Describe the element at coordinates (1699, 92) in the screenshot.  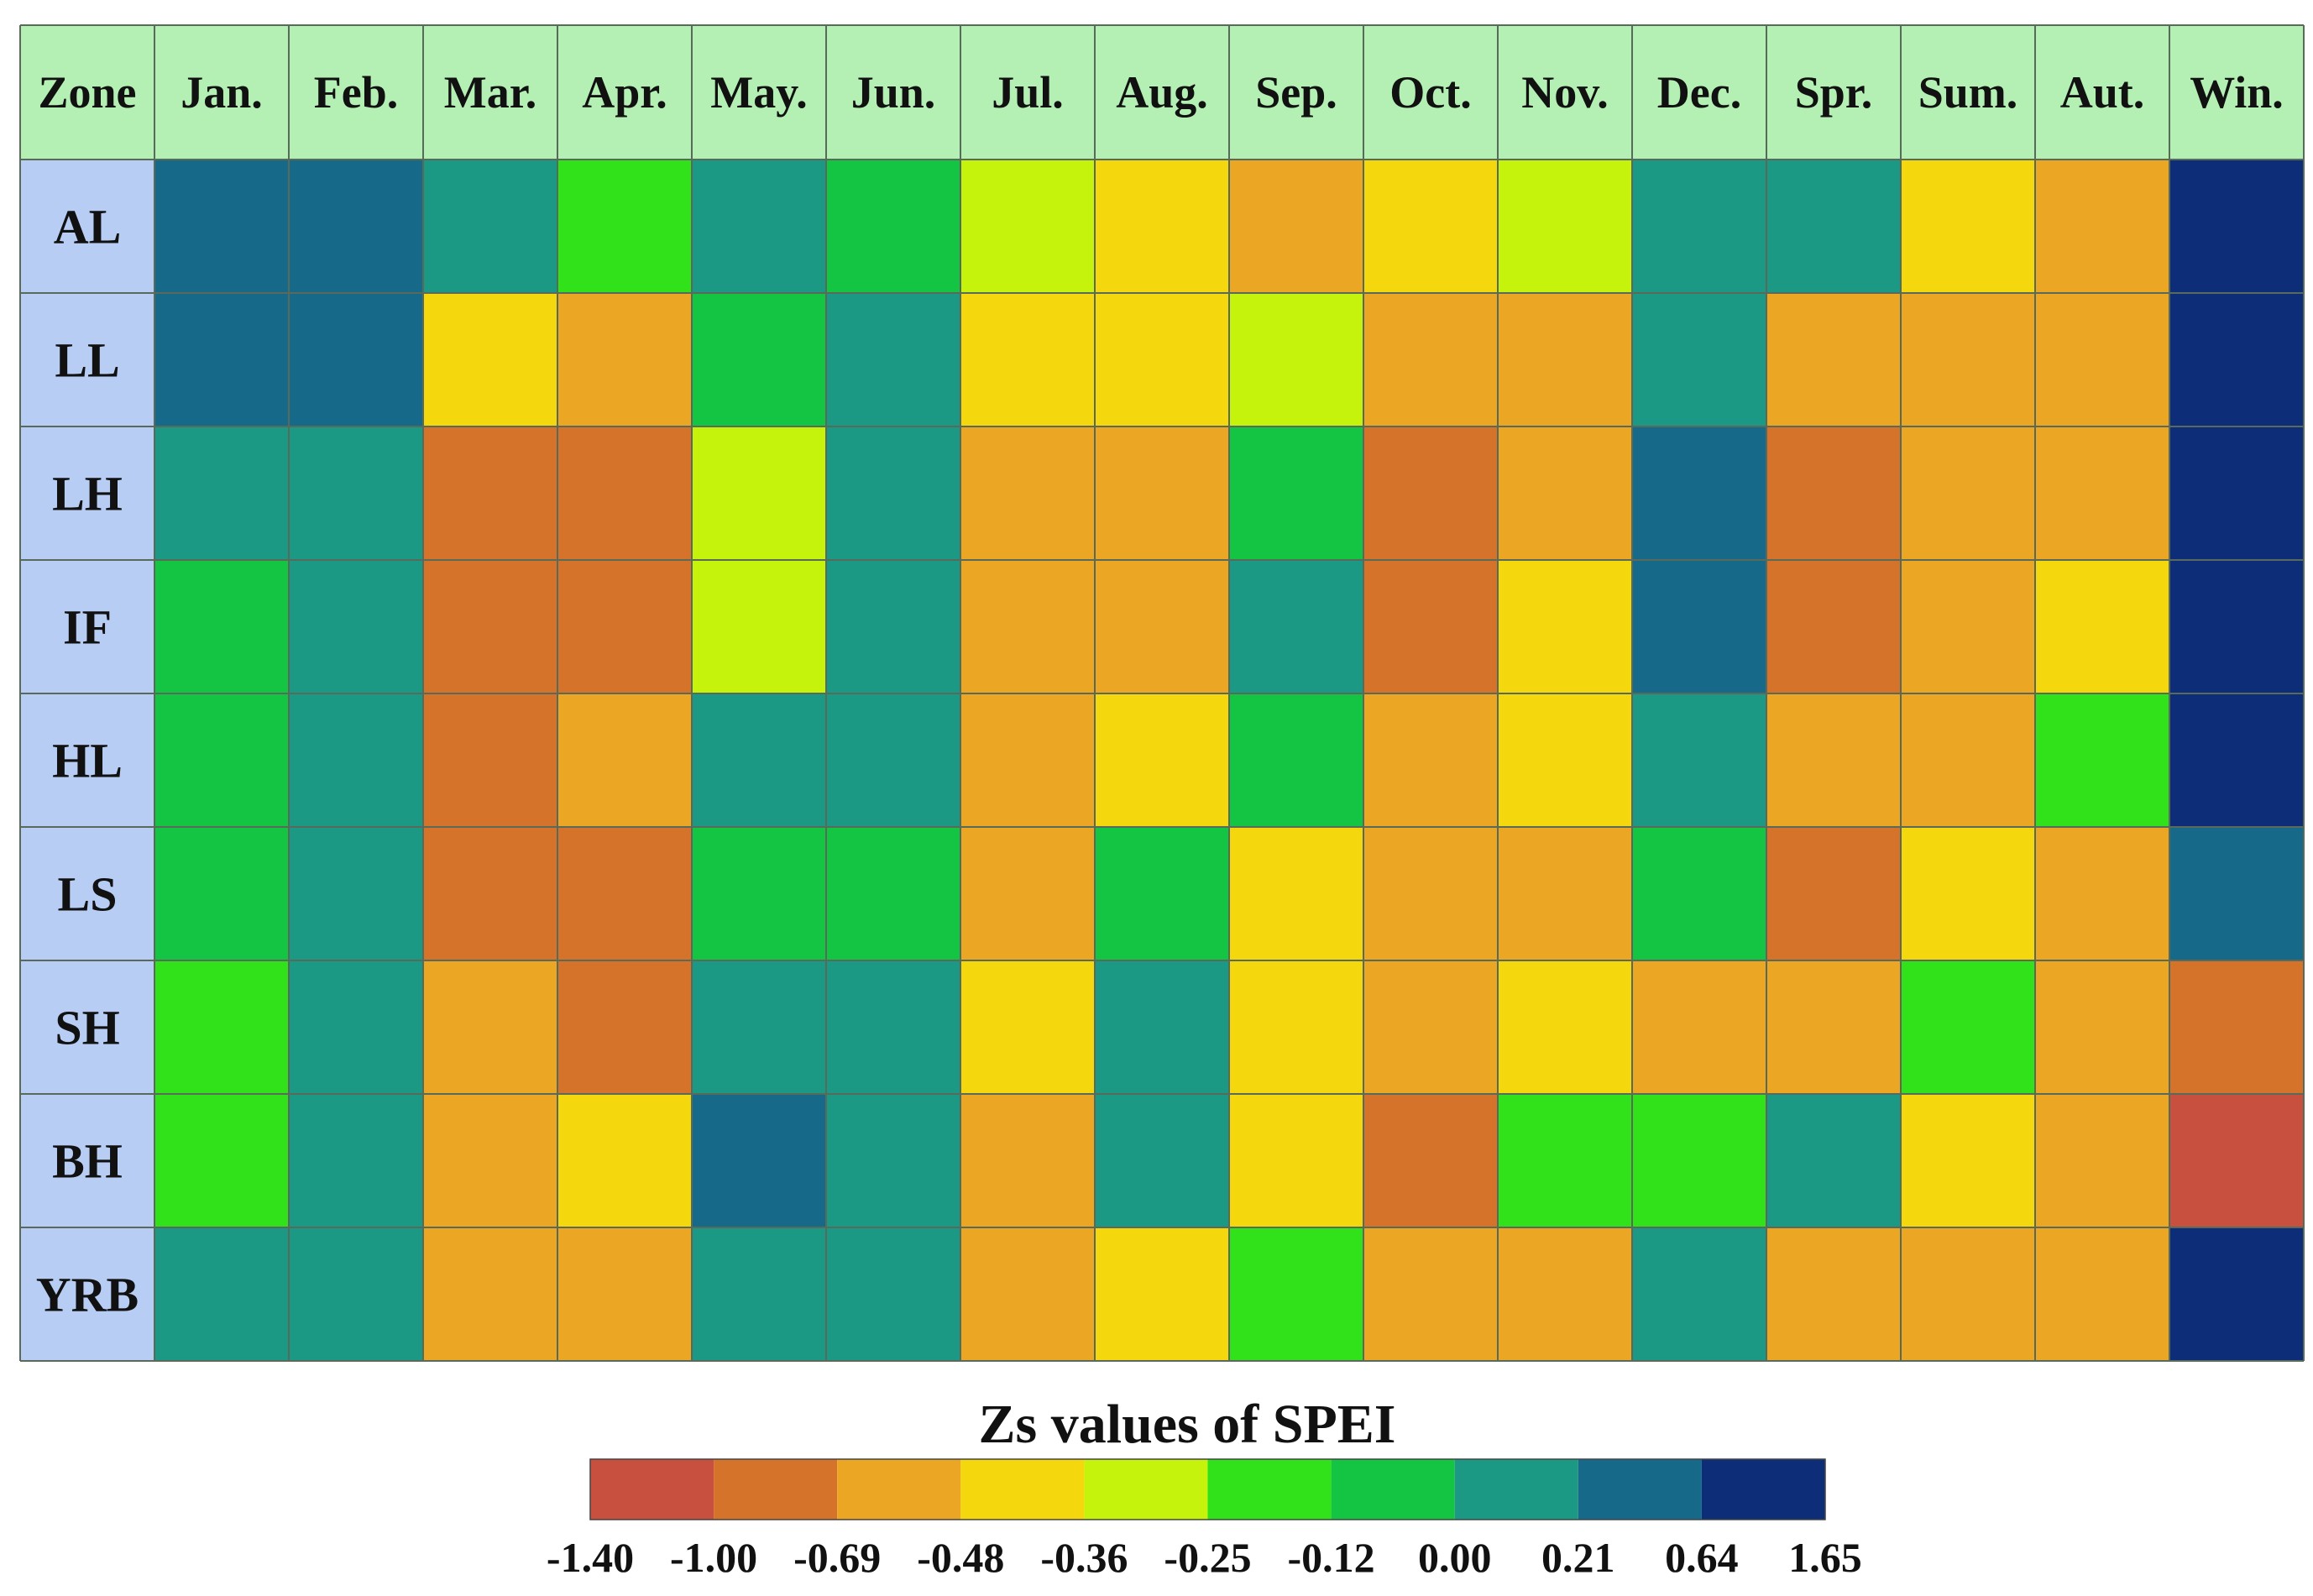
I see `column-label-dec: Dec.` at that location.